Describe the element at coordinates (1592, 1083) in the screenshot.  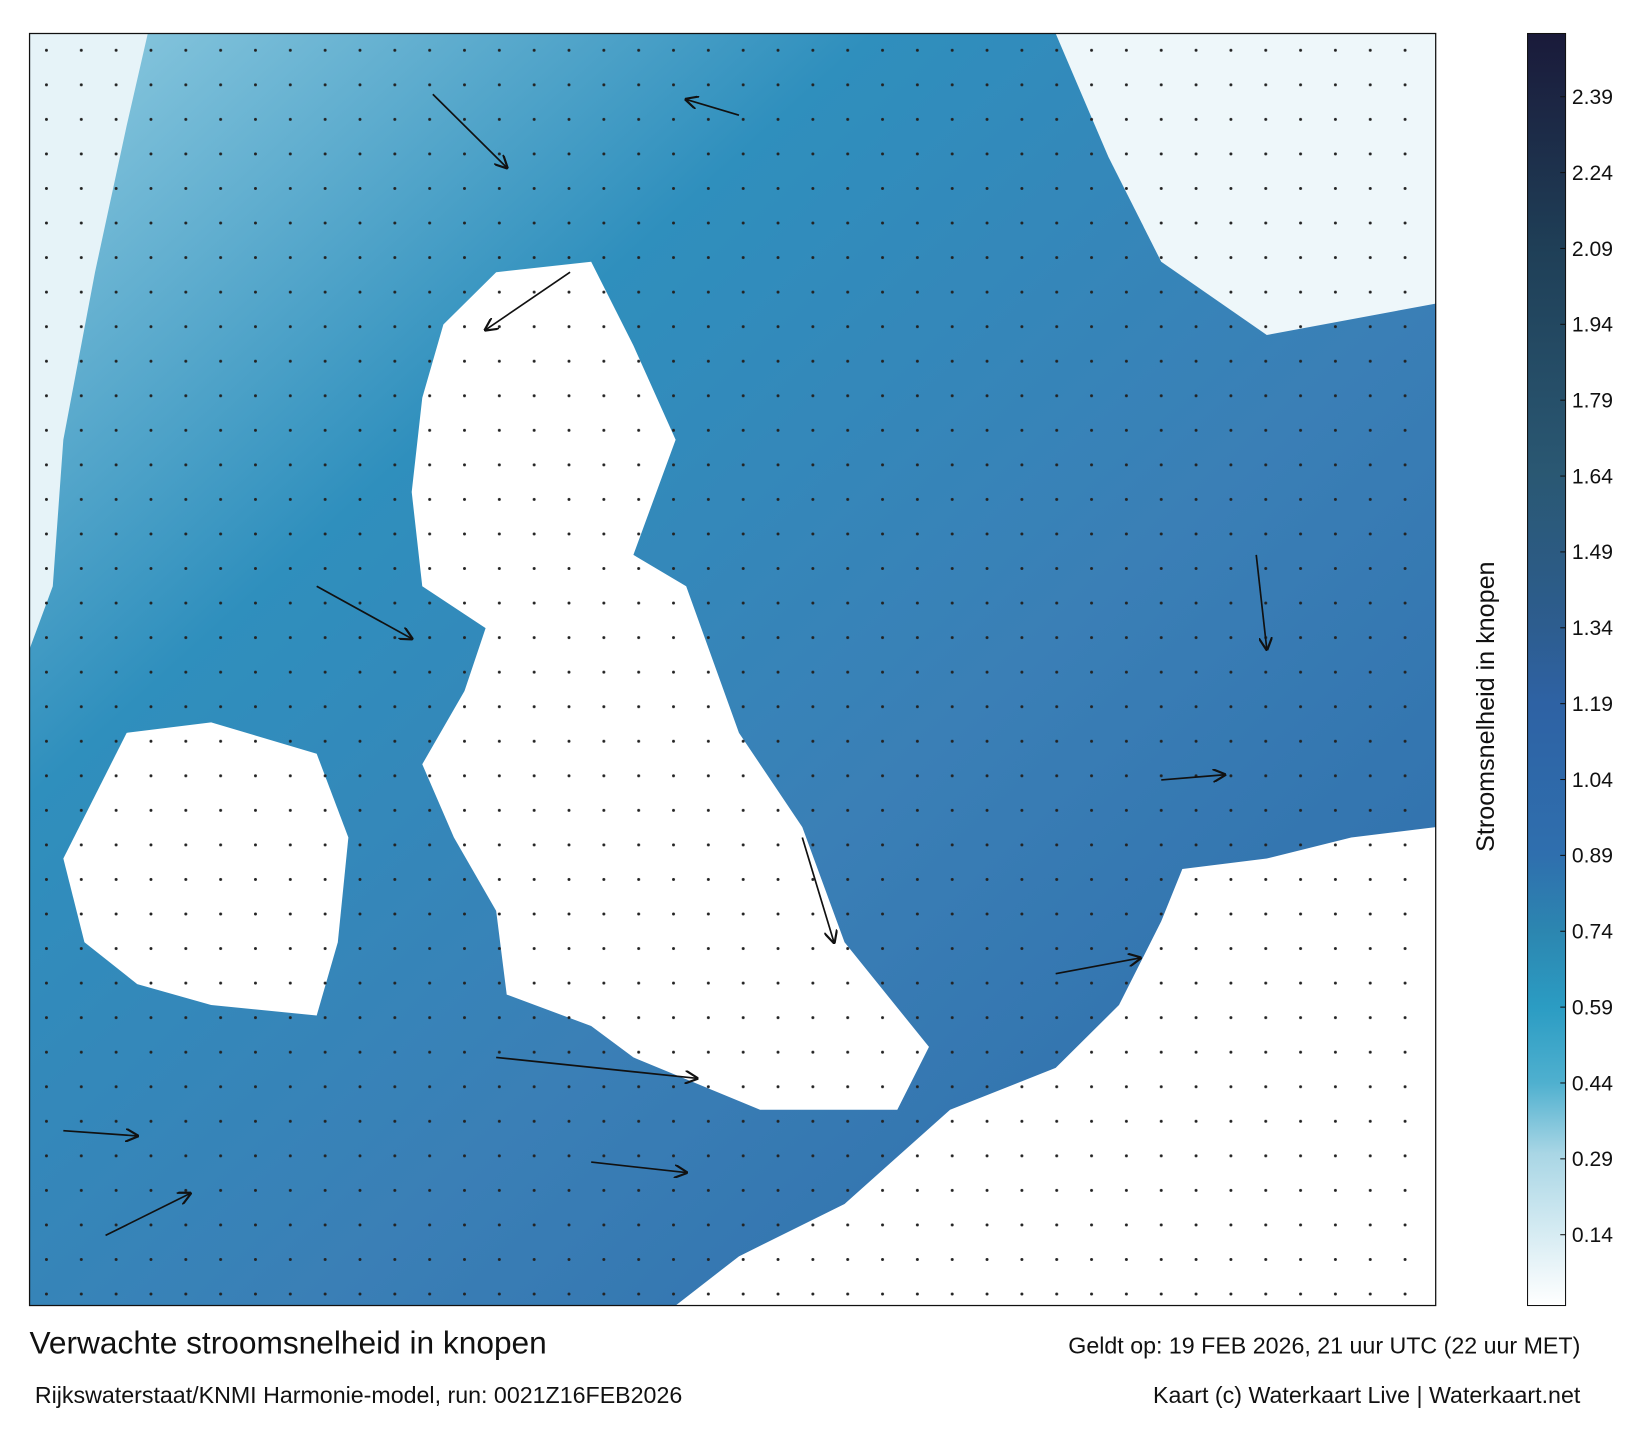
I see `colorbar-tick-label: 0.44` at that location.